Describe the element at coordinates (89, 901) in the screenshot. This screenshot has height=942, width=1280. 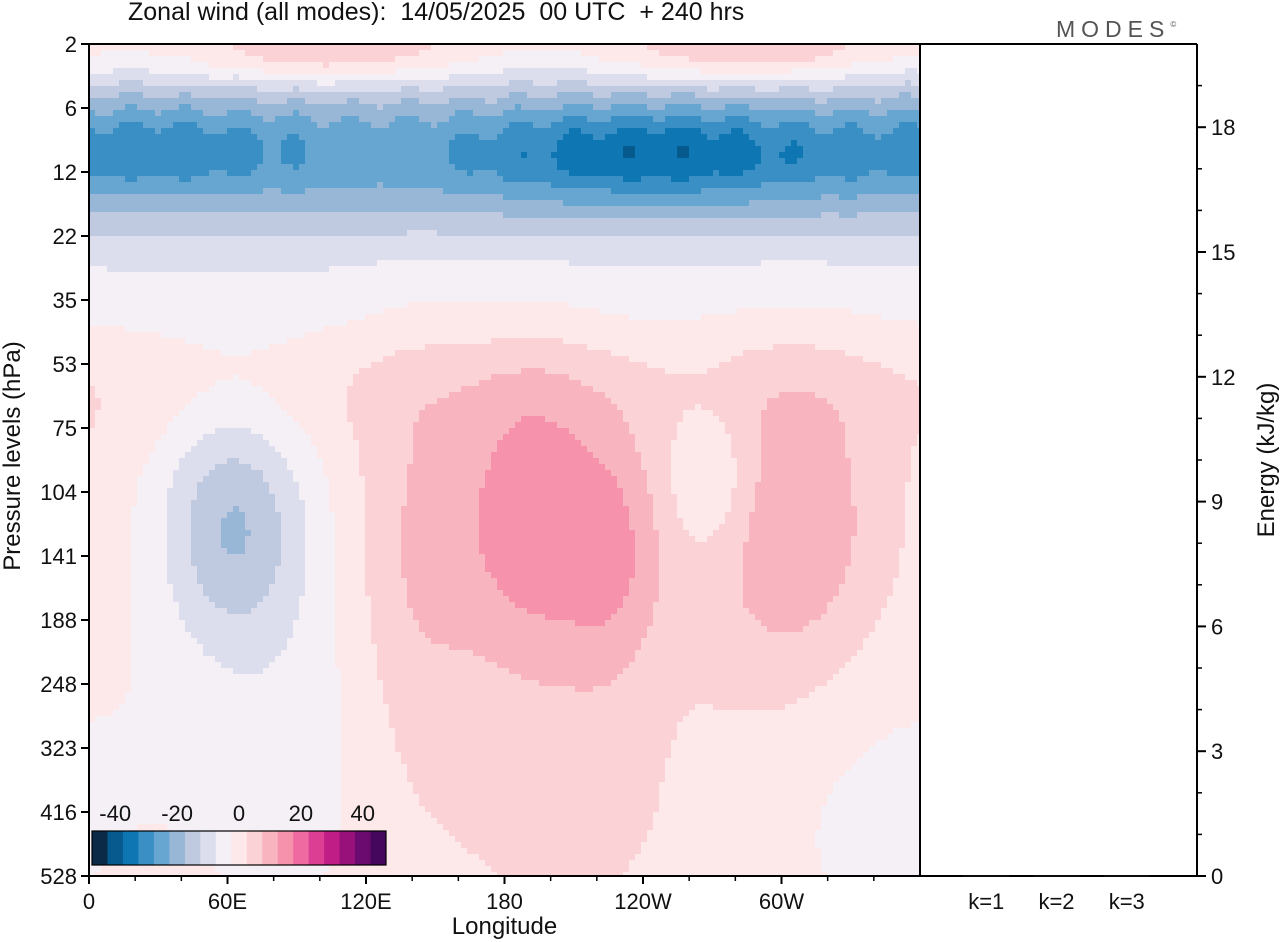
I see `x-tick-label: 0` at that location.